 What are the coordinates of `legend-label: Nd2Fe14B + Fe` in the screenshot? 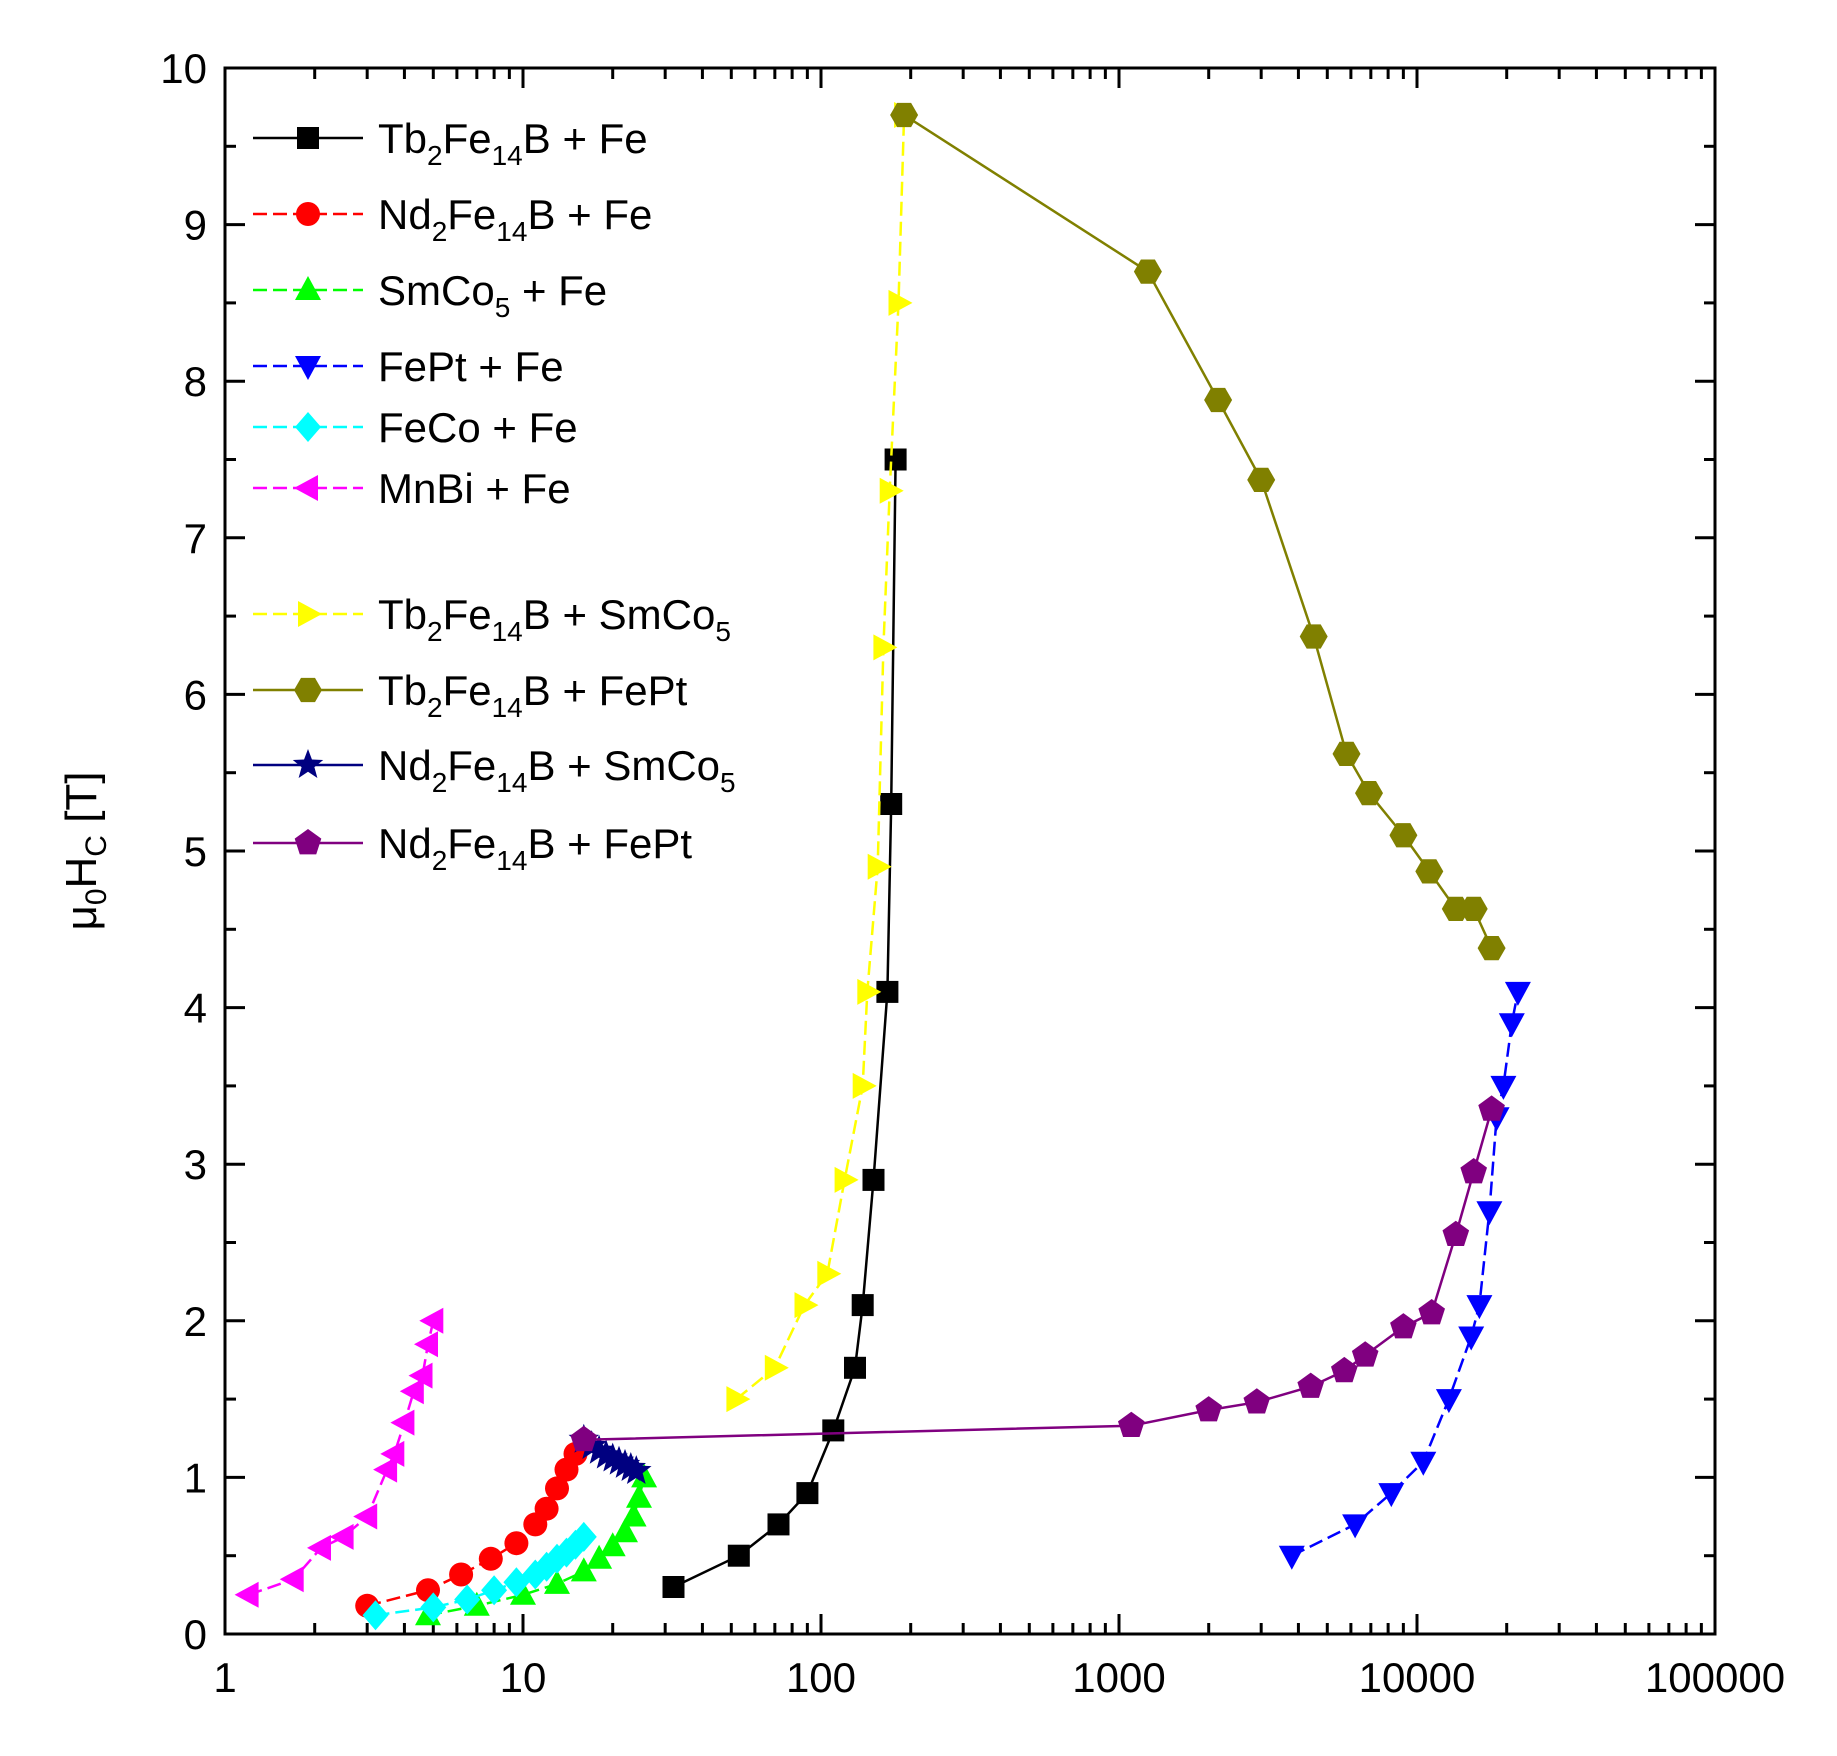 It's located at (515, 219).